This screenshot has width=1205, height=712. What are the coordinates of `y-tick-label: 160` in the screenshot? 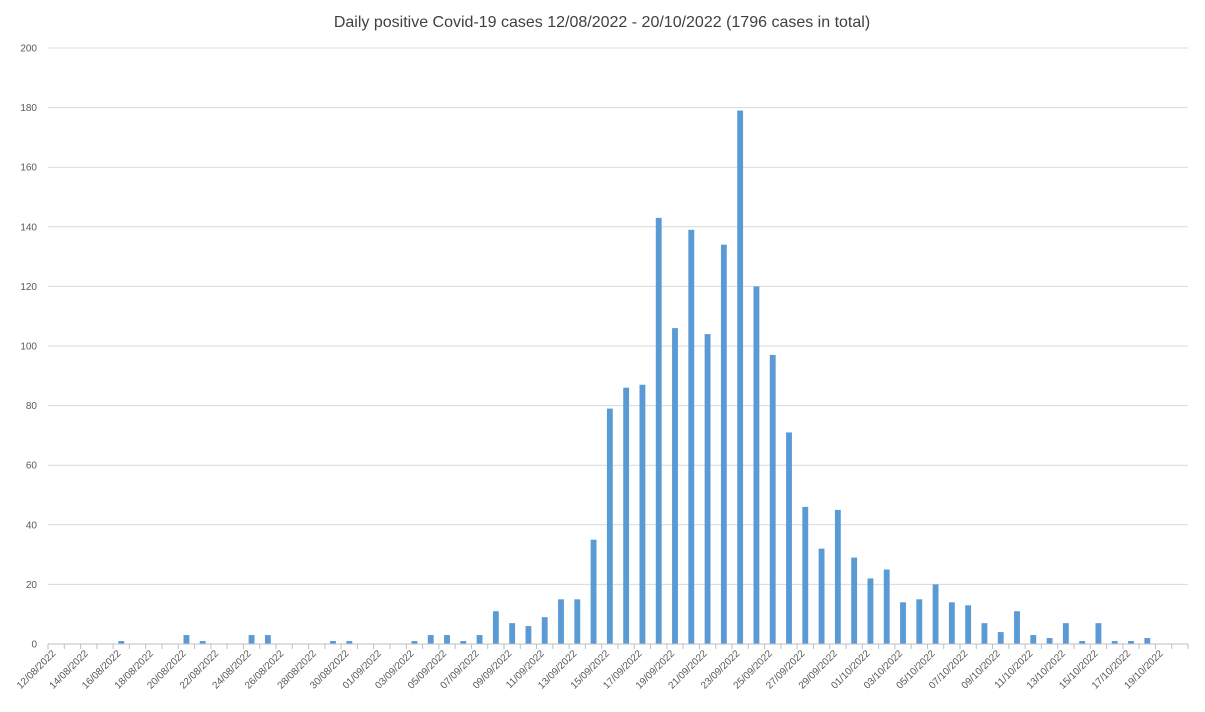 It's located at (28, 168).